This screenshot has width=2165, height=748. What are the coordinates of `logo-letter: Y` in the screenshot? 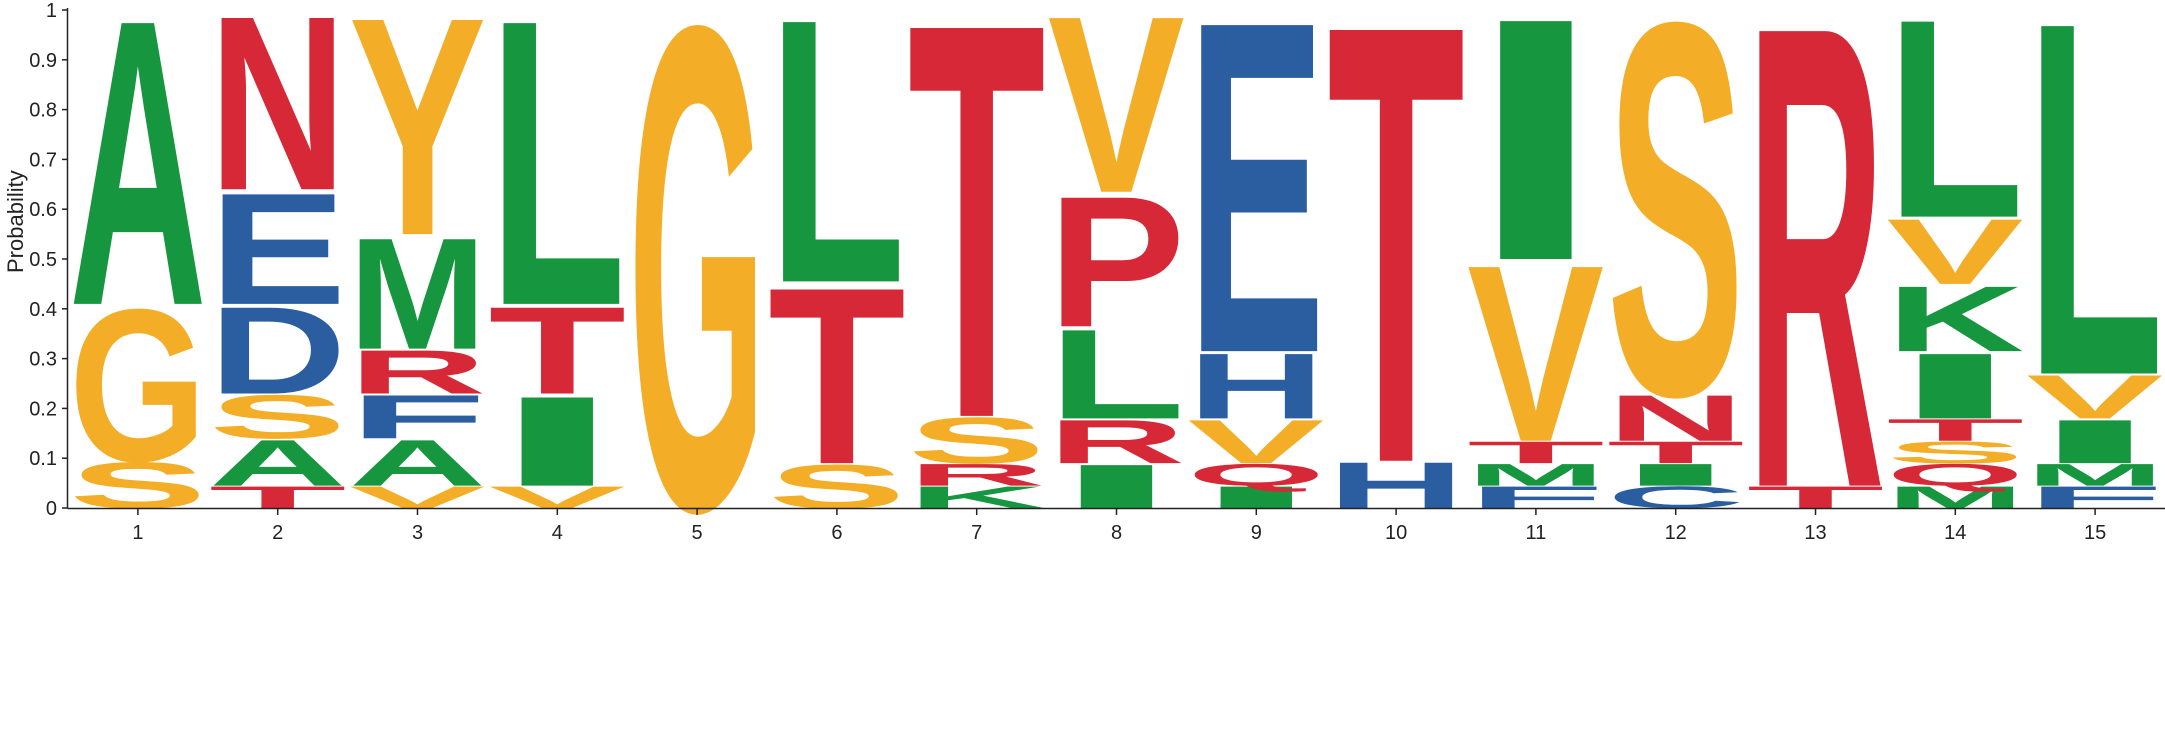 It's located at (418, 150).